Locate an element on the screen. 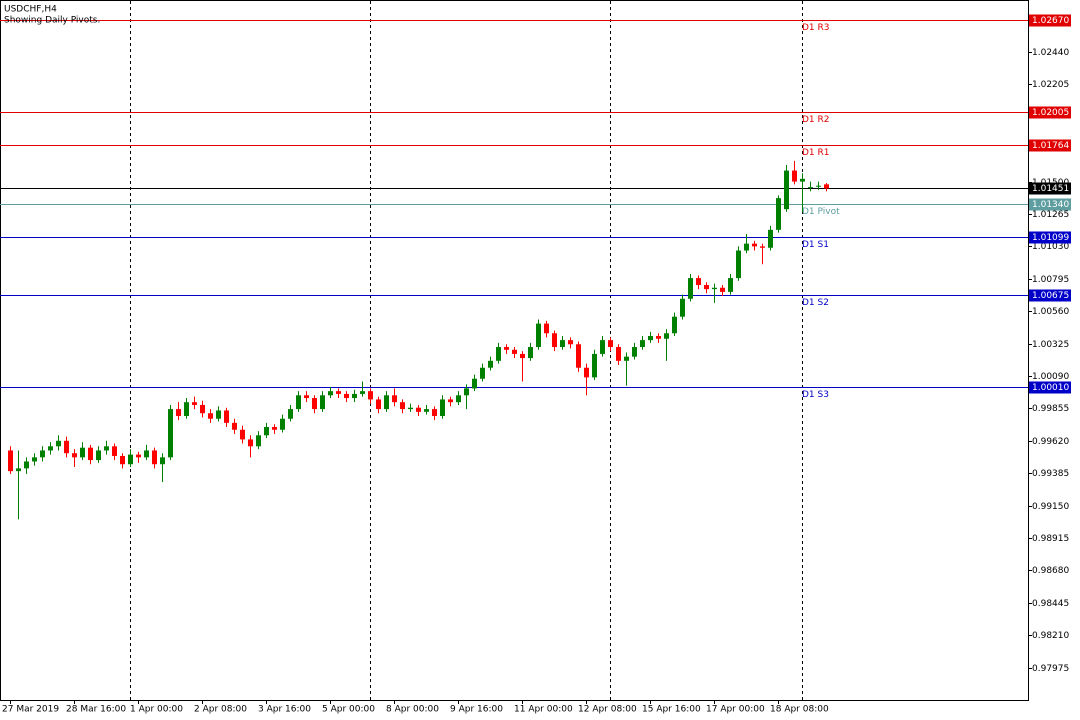 The width and height of the screenshot is (1080, 720). y-tick-label: 0.98680 is located at coordinates (1050, 571).